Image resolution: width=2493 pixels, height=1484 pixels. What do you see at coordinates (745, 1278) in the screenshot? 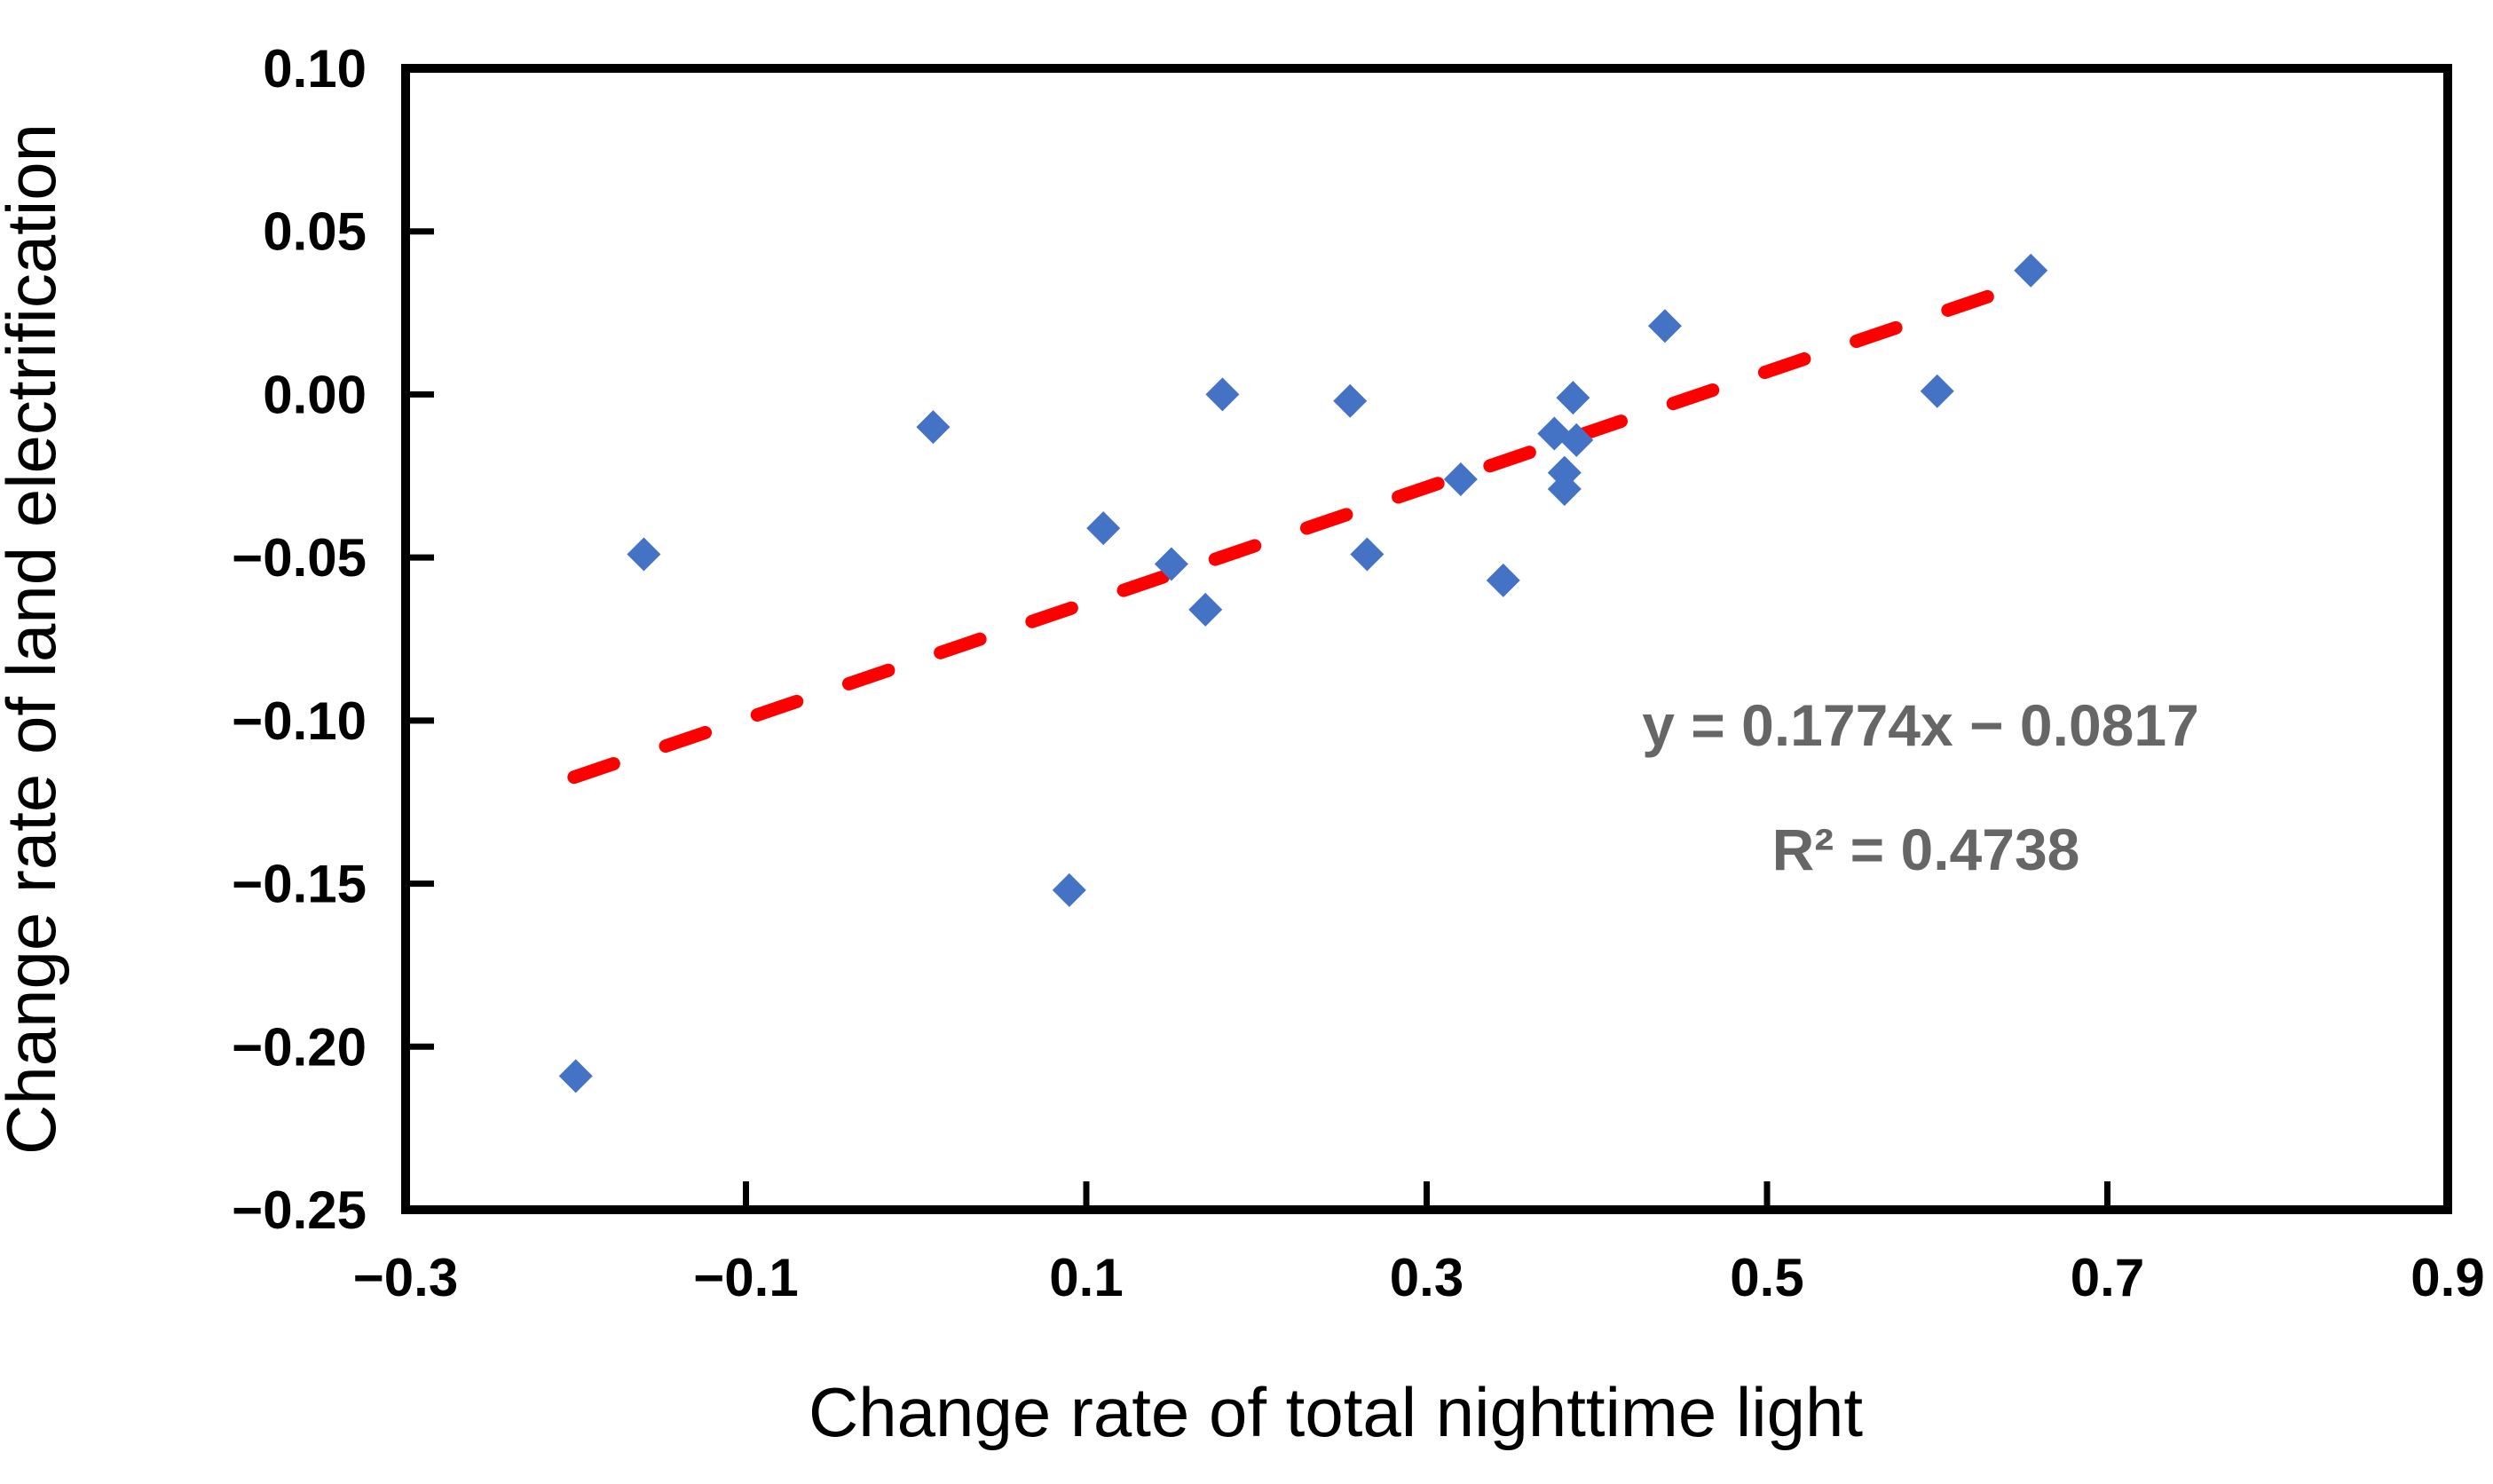
I see `x-axis-tick-label: −0.1` at bounding box center [745, 1278].